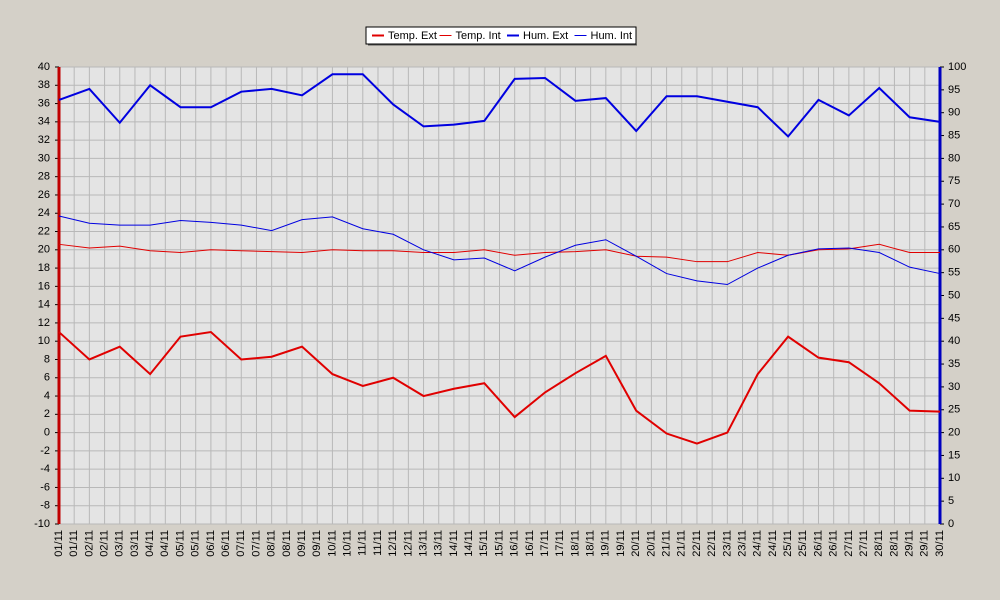 The height and width of the screenshot is (600, 1000). I want to click on y2-tick-label: 30, so click(954, 387).